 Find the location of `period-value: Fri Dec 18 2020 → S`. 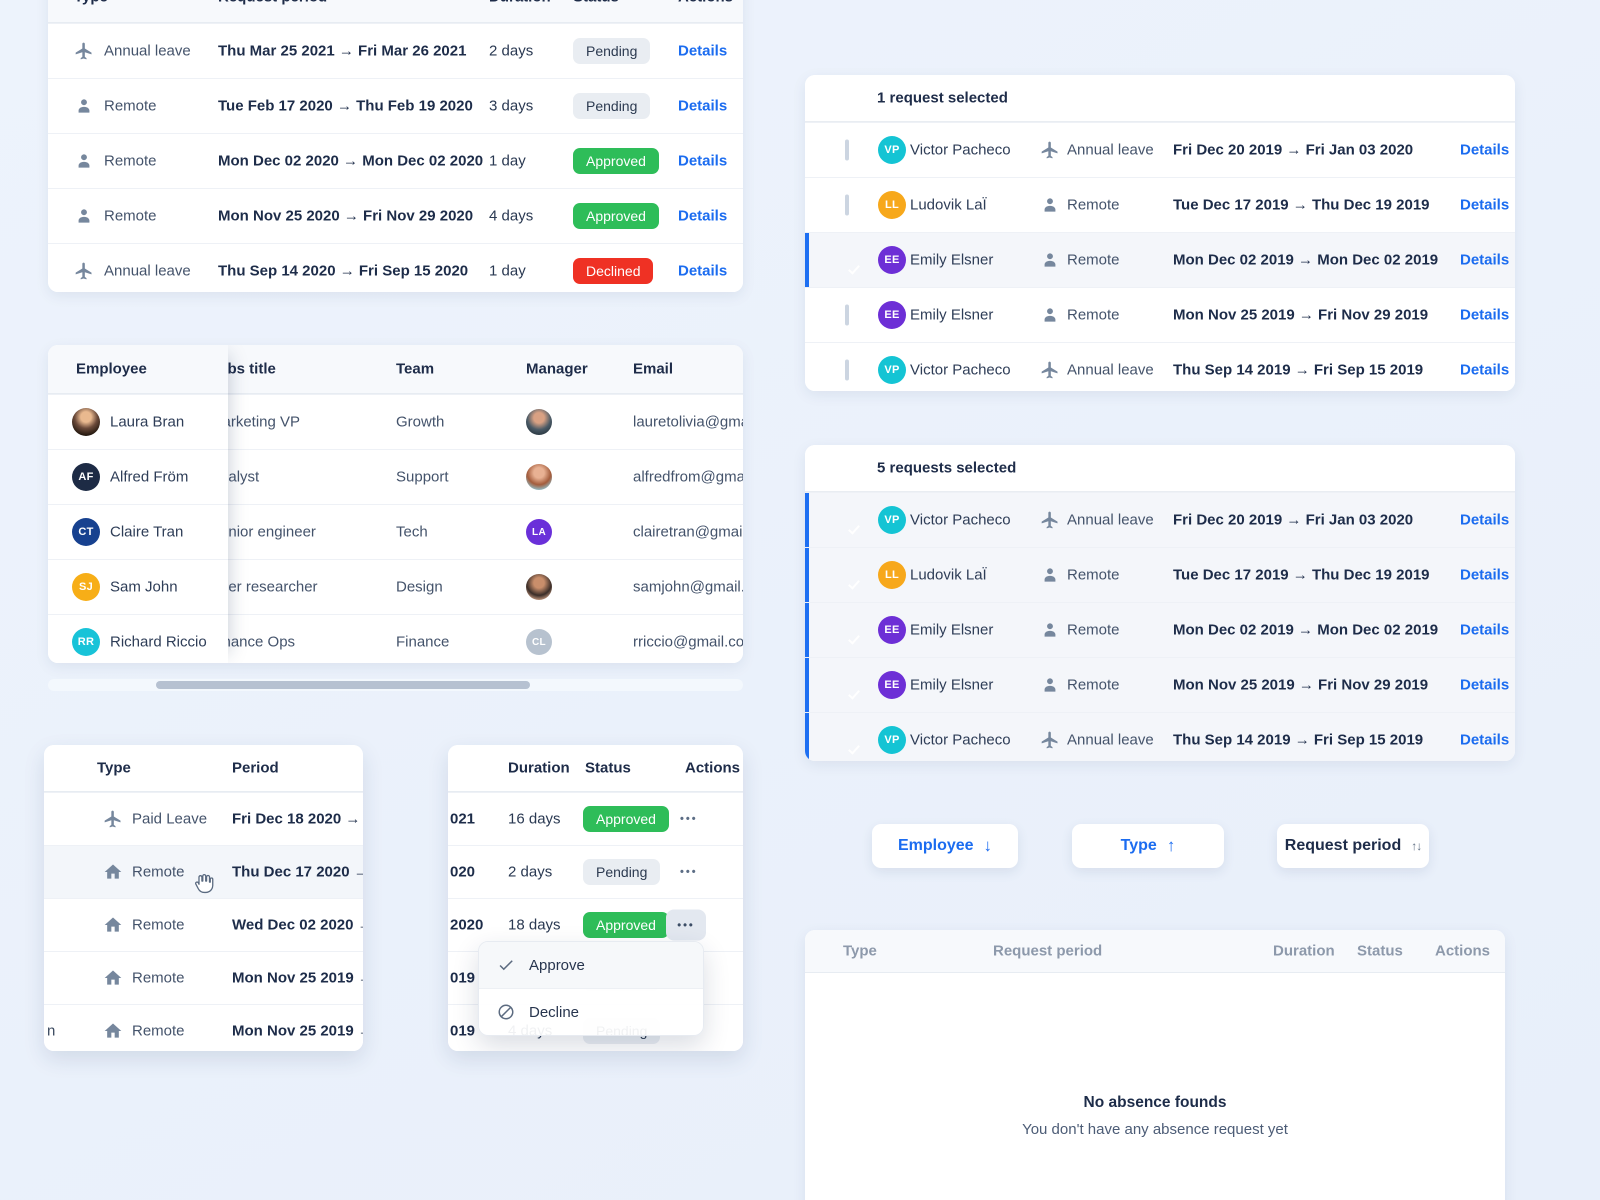

period-value: Fri Dec 18 2020 → S is located at coordinates (297, 819).